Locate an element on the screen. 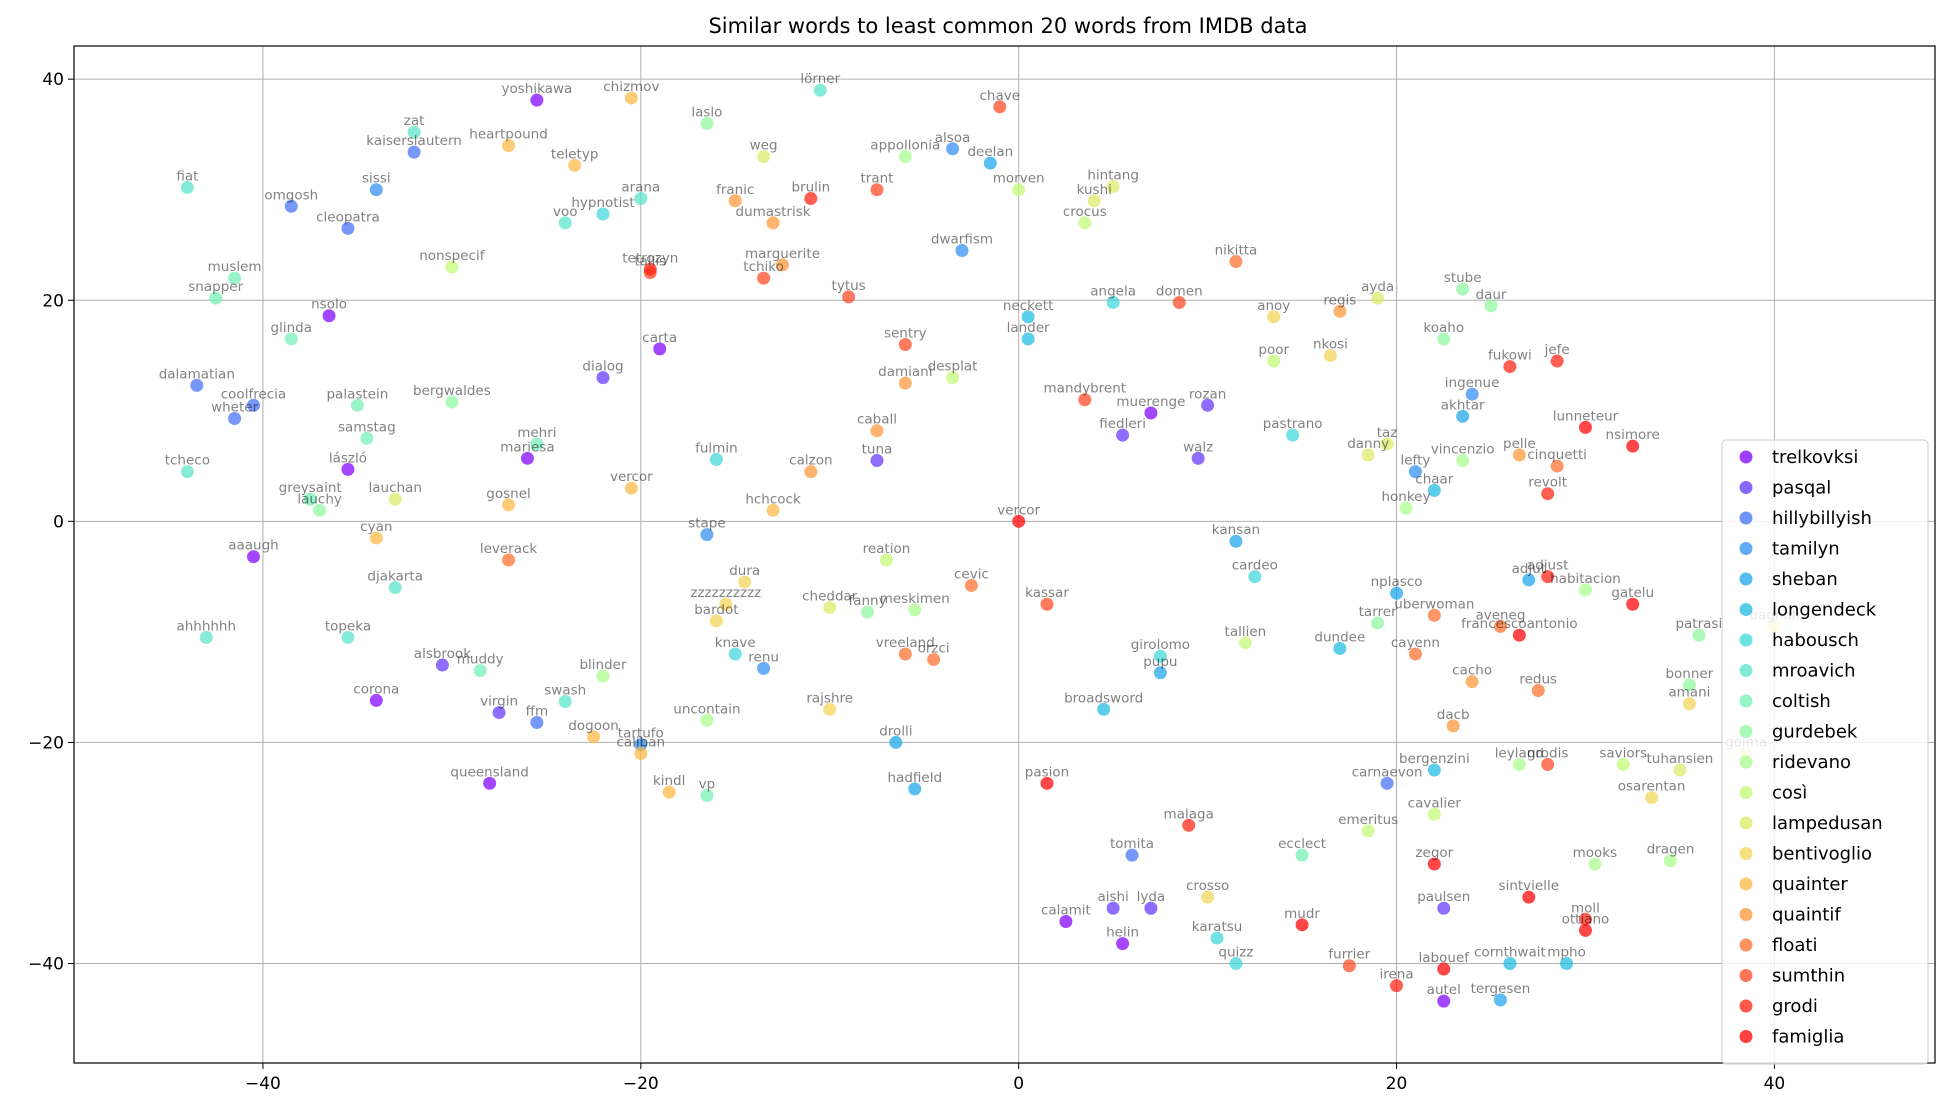 The image size is (1948, 1115). y-tick-label: −20 is located at coordinates (46, 743).